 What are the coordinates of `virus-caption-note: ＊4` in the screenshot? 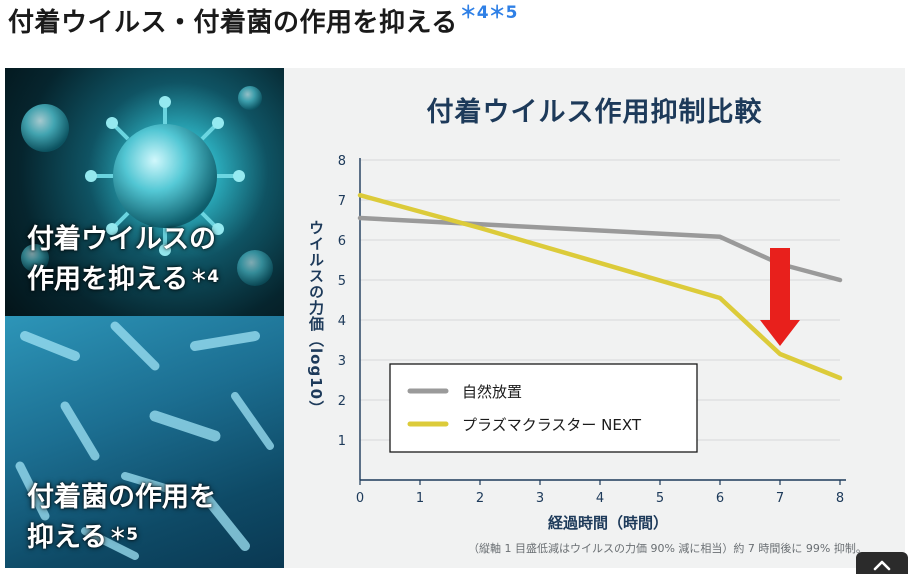 It's located at (205, 277).